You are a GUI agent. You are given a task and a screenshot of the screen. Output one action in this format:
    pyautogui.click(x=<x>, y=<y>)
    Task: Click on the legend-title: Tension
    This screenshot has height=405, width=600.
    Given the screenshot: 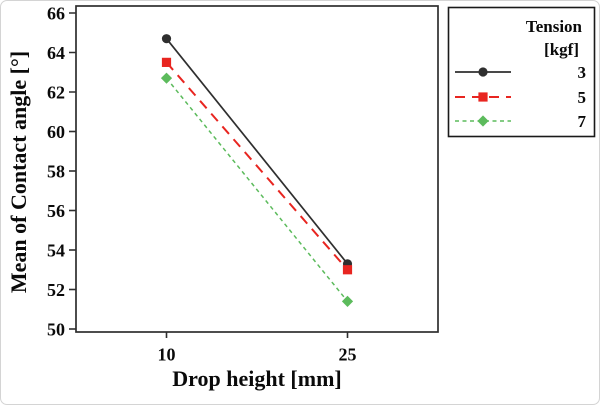 What is the action you would take?
    pyautogui.click(x=554, y=26)
    